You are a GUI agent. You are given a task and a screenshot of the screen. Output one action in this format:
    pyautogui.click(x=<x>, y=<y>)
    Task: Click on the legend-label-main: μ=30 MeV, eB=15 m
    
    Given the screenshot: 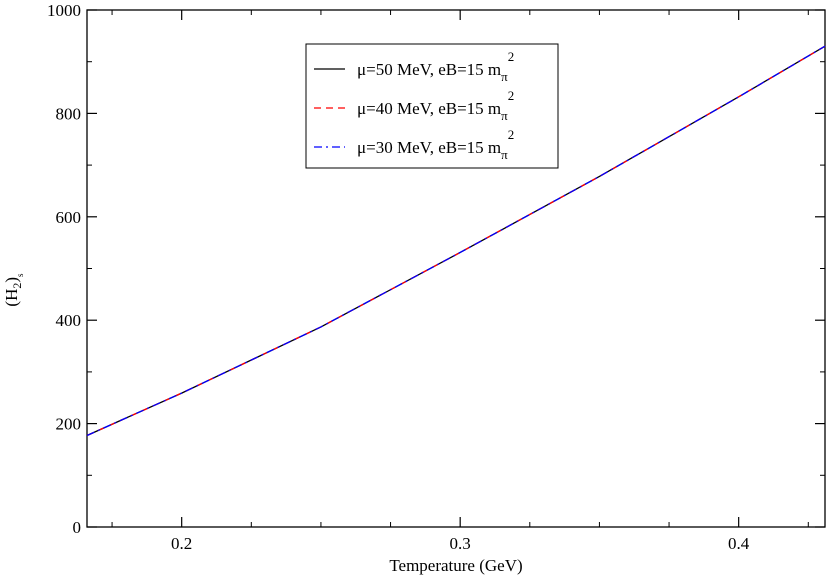 What is the action you would take?
    pyautogui.click(x=429, y=147)
    